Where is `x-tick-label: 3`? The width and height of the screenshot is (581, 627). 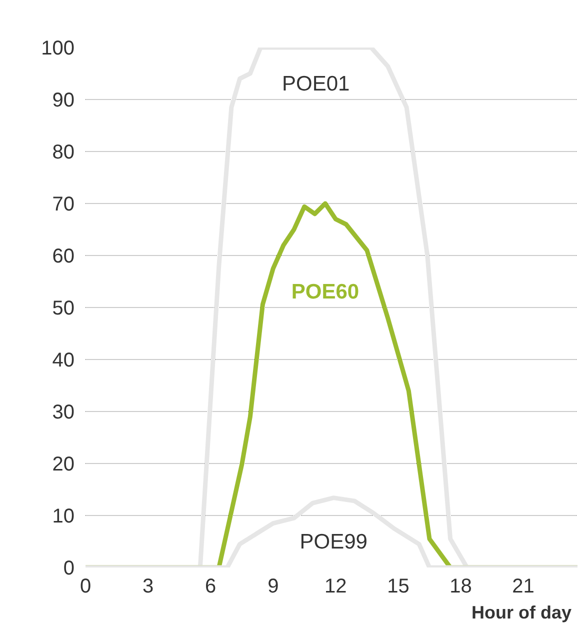 x-tick-label: 3 is located at coordinates (148, 587).